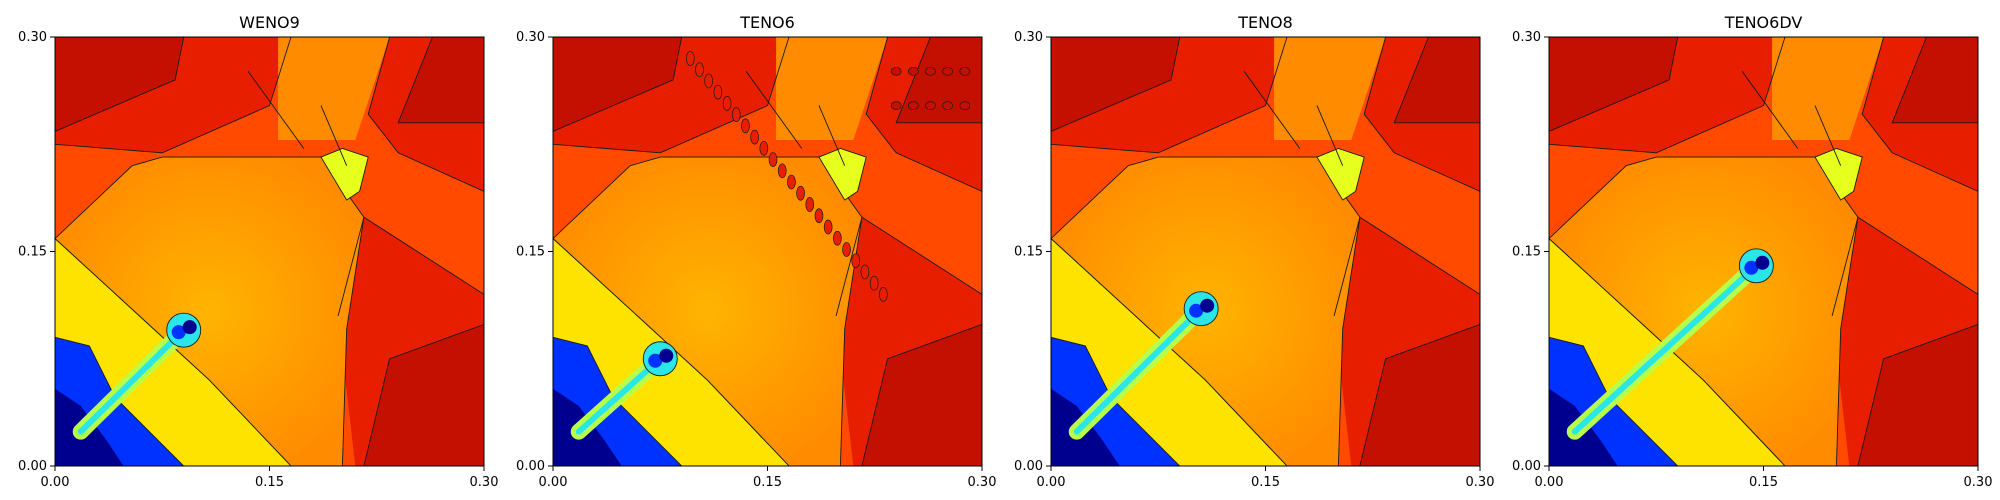 This screenshot has height=500, width=2000. Describe the element at coordinates (1265, 22) in the screenshot. I see `panel-title: TENO8` at that location.